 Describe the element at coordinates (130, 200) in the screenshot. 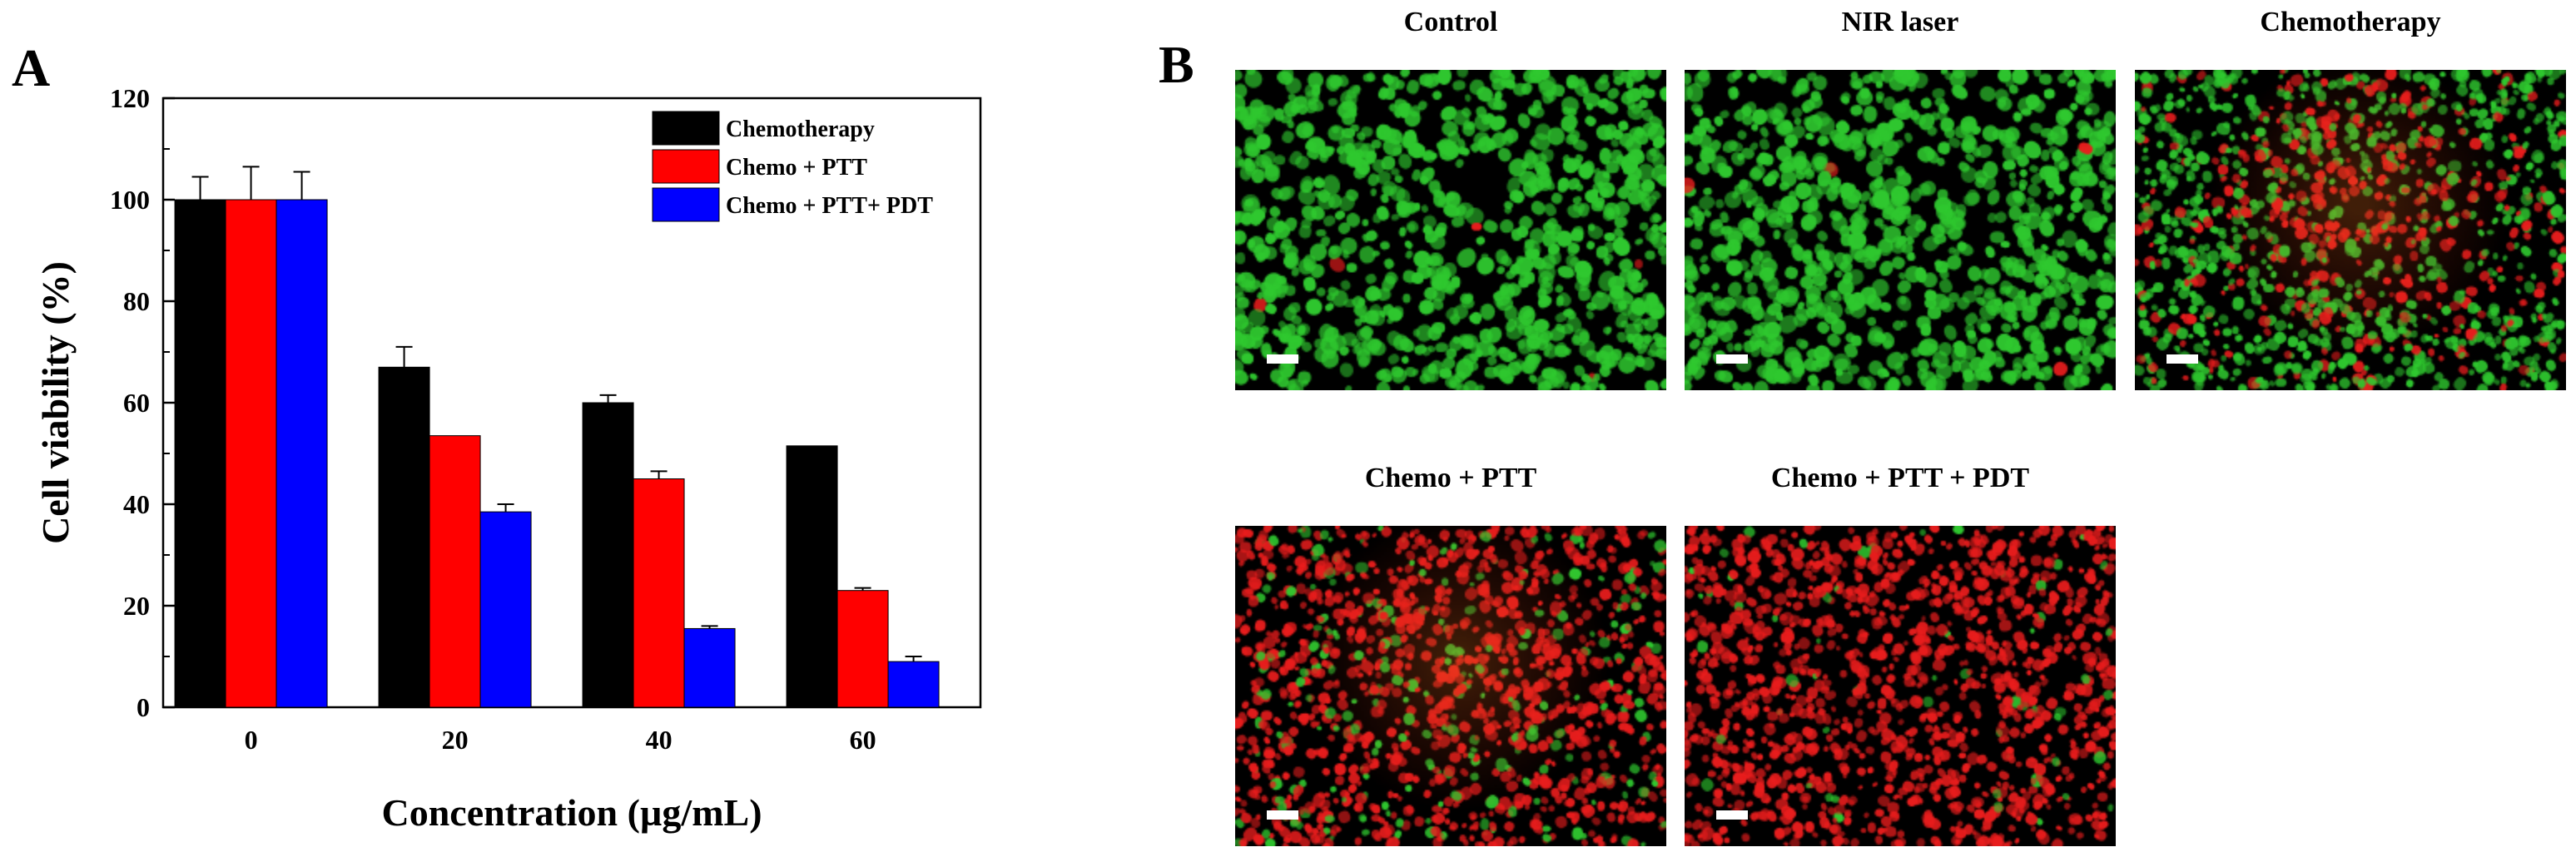

I see `y-tick-label: 100` at that location.